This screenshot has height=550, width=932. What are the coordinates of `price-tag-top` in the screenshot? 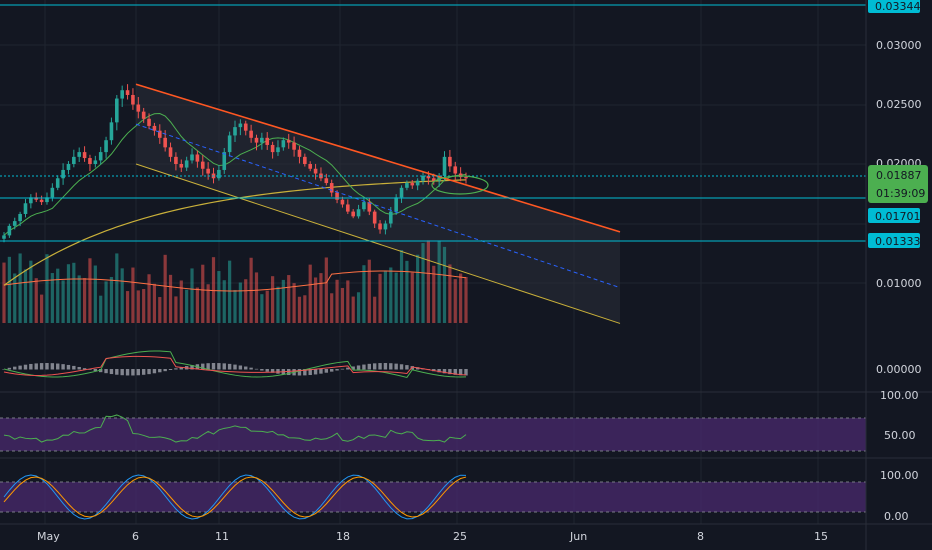 It's located at (894, 6).